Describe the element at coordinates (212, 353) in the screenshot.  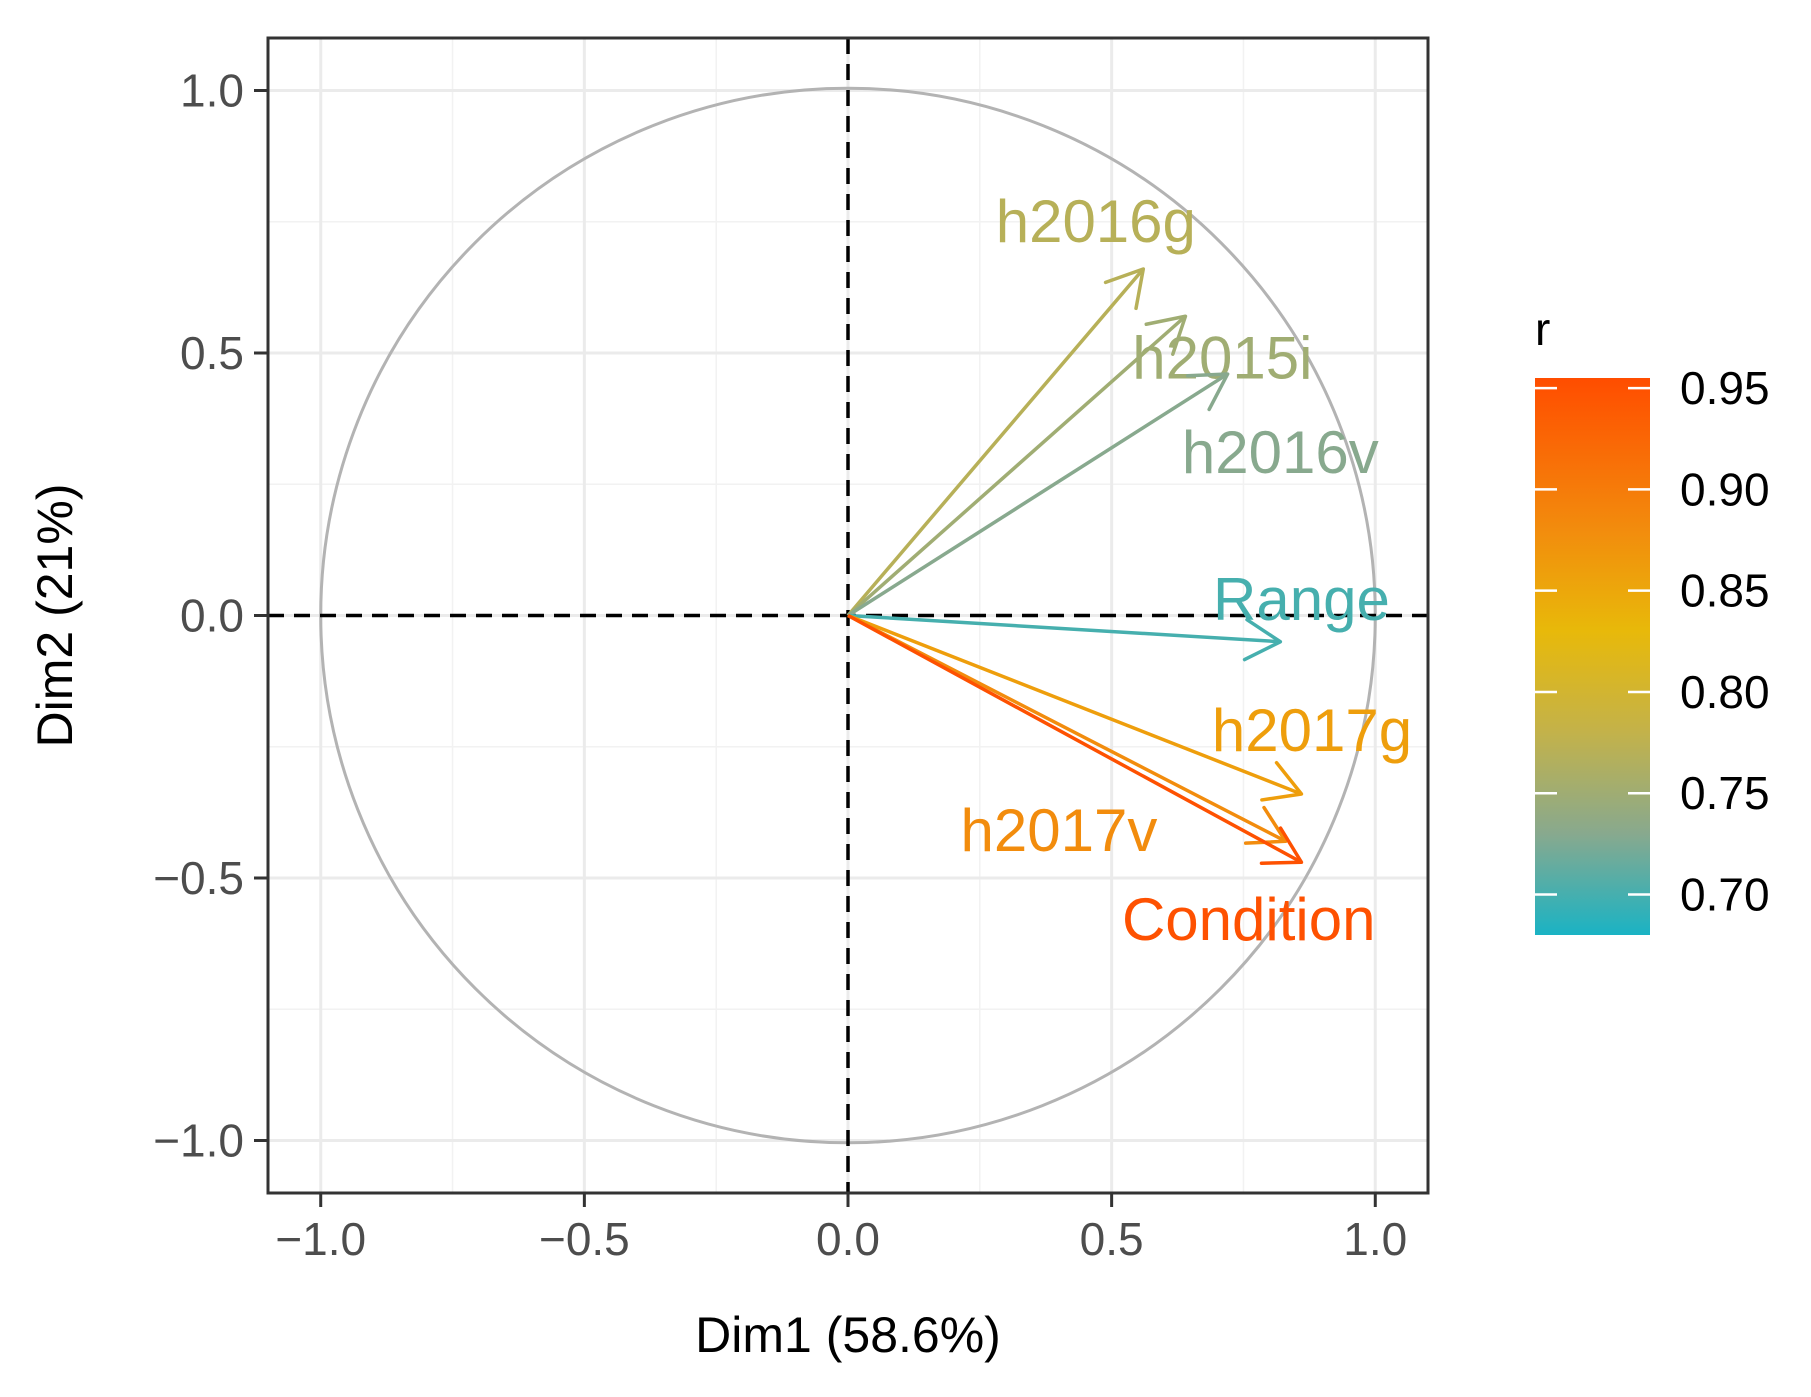
I see `y-tick-label: 0.5` at that location.